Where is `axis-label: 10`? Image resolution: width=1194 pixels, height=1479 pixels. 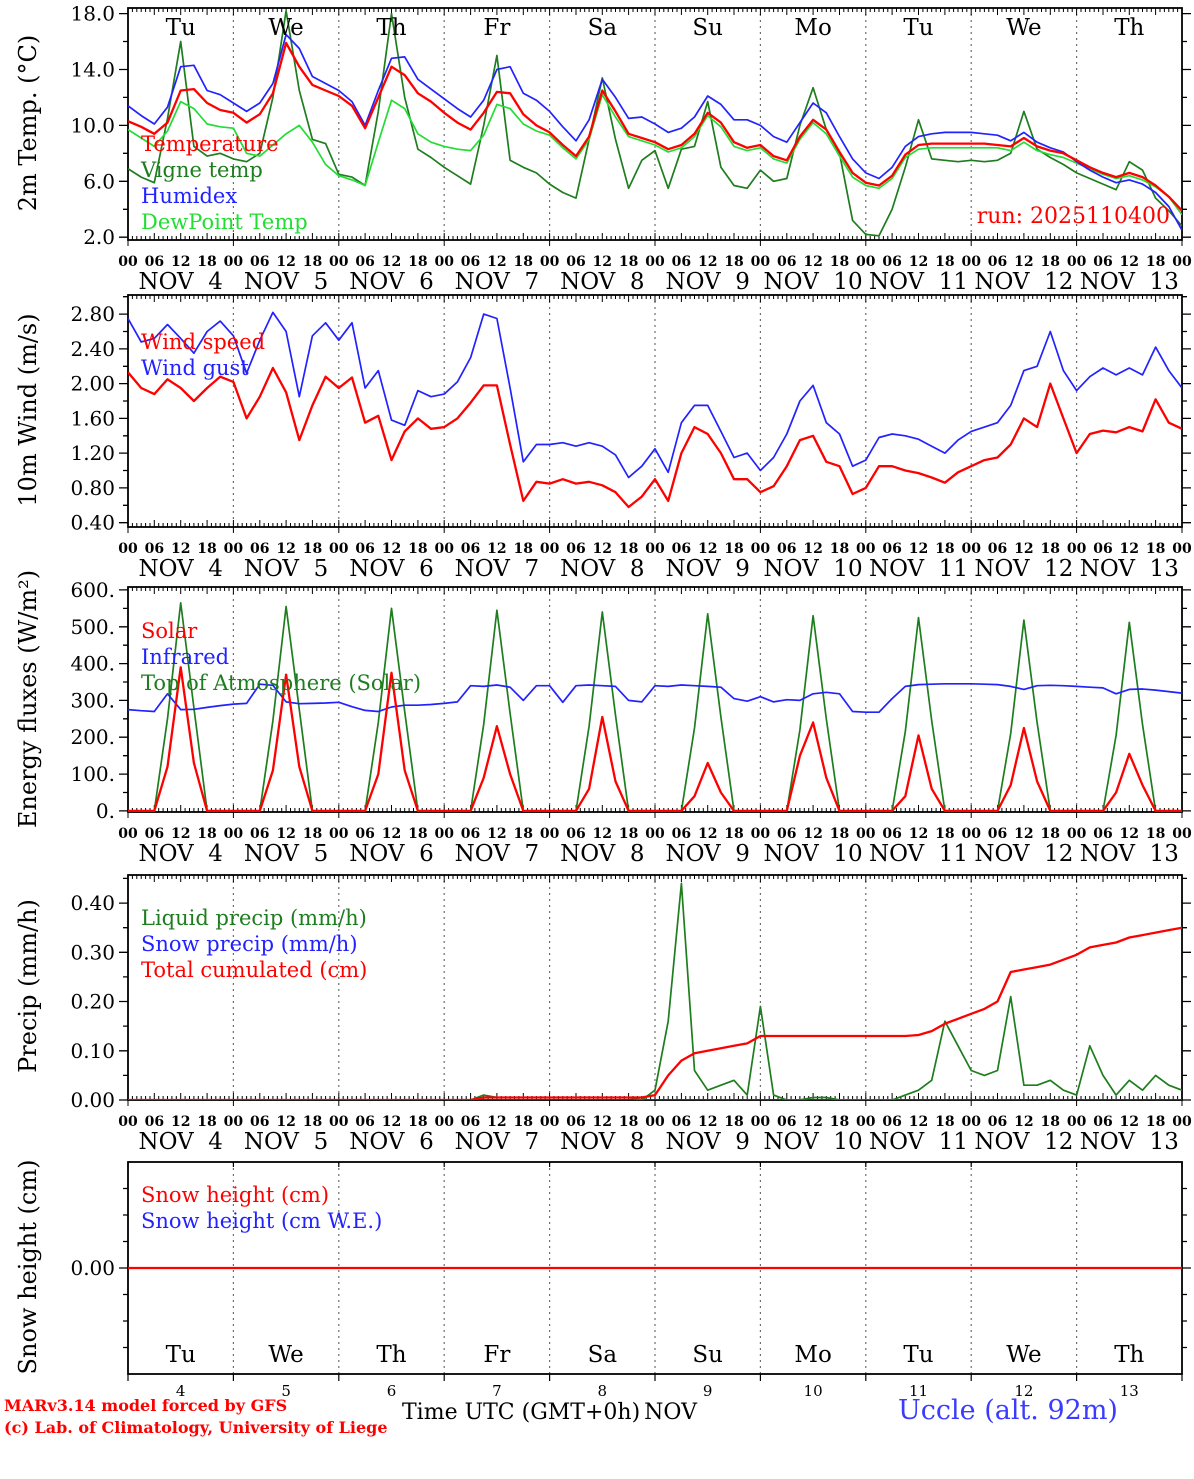 axis-label: 10 is located at coordinates (813, 1391).